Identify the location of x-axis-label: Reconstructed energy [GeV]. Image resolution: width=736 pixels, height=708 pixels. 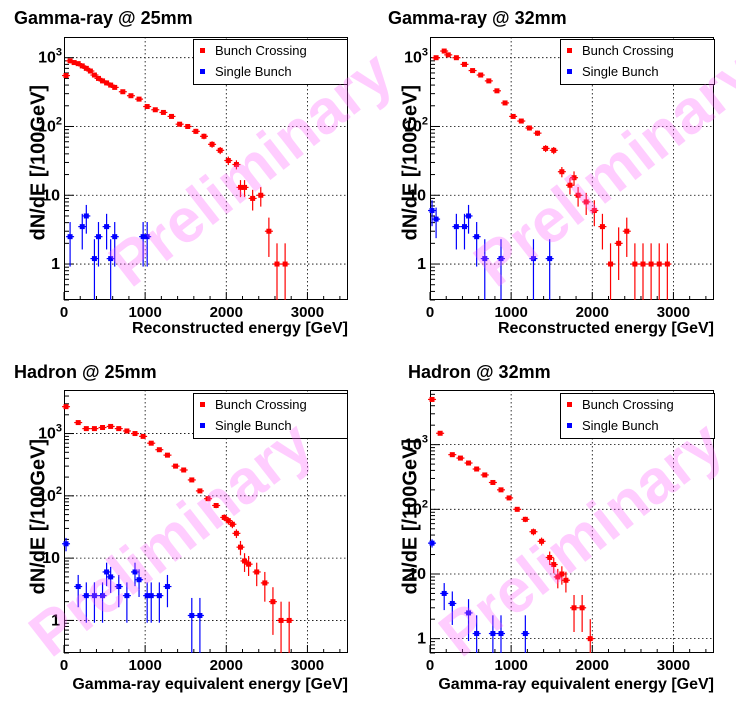
(605, 328).